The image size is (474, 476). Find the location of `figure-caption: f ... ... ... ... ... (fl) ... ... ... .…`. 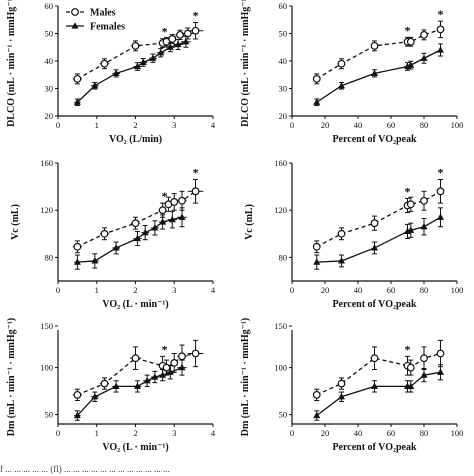

figure-caption: f ... ... ... ... ... (fl) ... ... ... .… is located at coordinates (85, 469).